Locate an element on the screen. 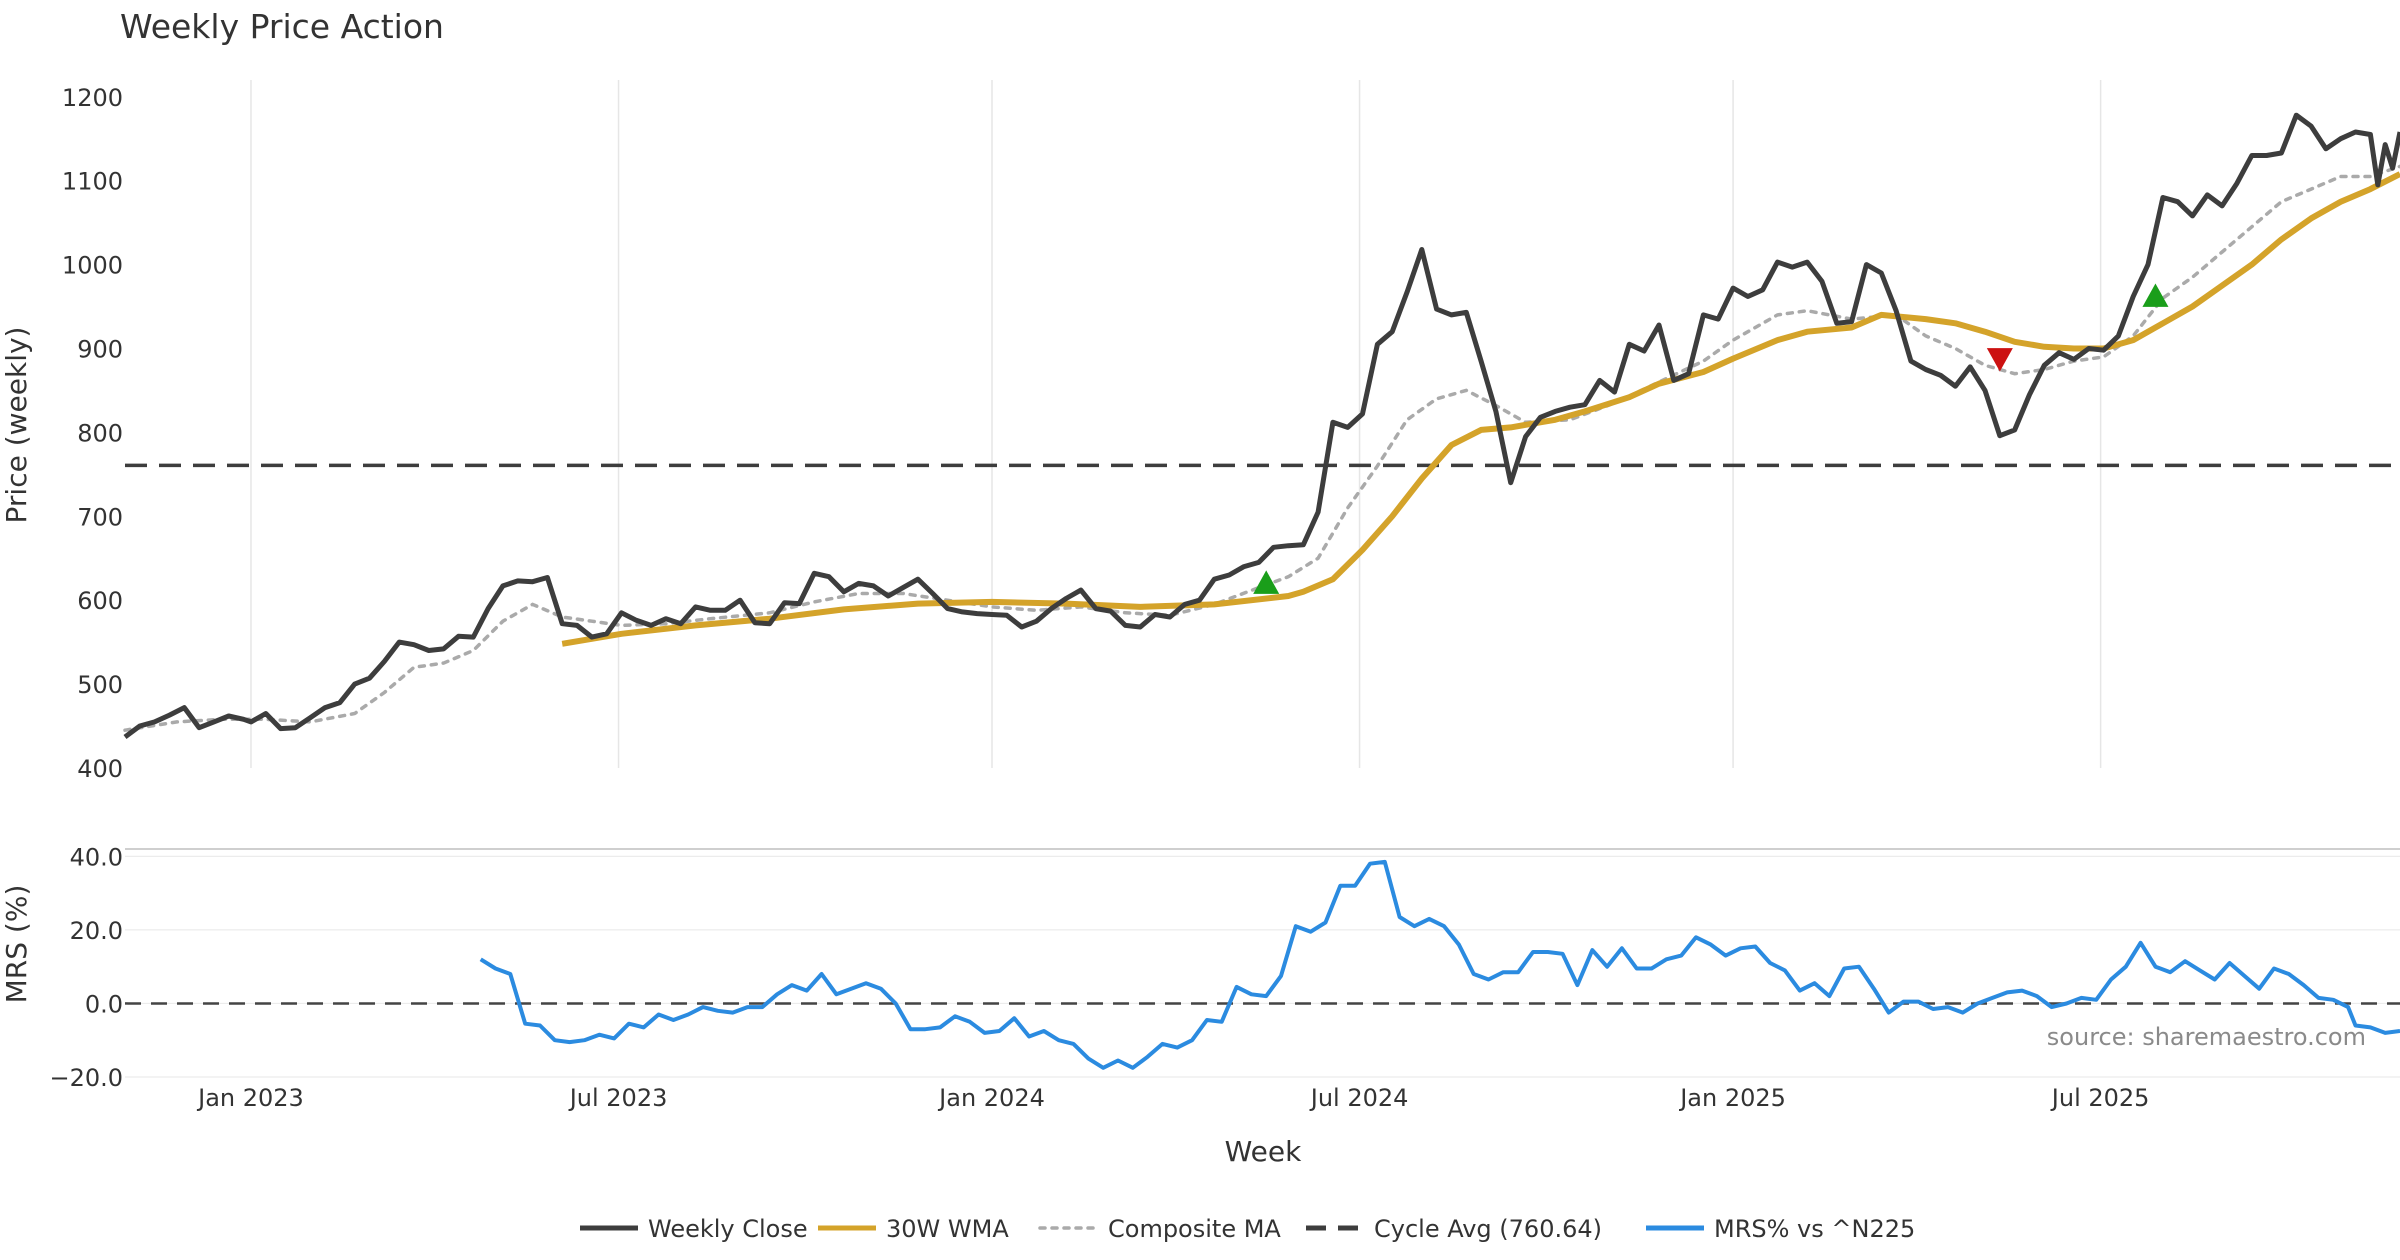 The width and height of the screenshot is (2400, 1260). price-tick-label: 1200 is located at coordinates (92, 98).